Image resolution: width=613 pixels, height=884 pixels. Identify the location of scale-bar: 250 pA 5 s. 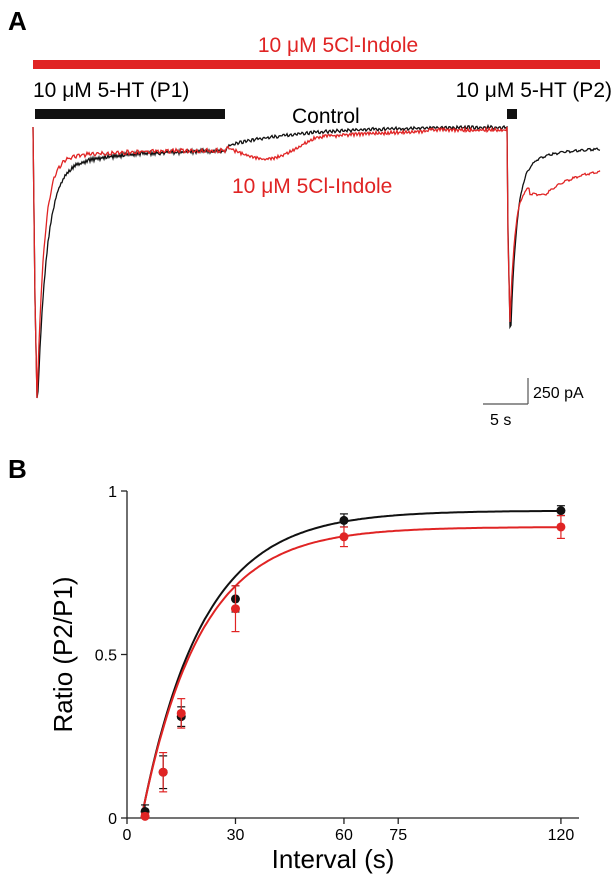
(533, 403).